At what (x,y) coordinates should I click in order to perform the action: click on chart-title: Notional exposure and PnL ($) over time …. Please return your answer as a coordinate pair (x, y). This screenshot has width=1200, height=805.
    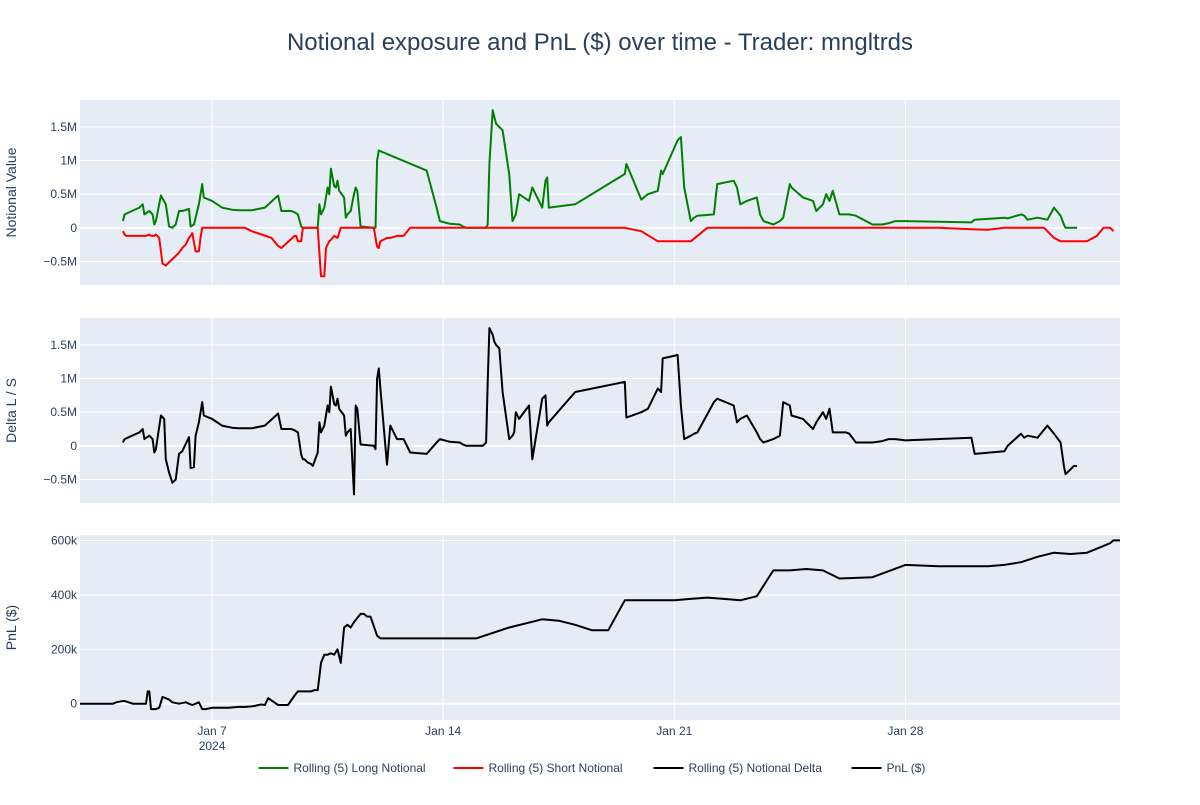
    Looking at the image, I should click on (600, 42).